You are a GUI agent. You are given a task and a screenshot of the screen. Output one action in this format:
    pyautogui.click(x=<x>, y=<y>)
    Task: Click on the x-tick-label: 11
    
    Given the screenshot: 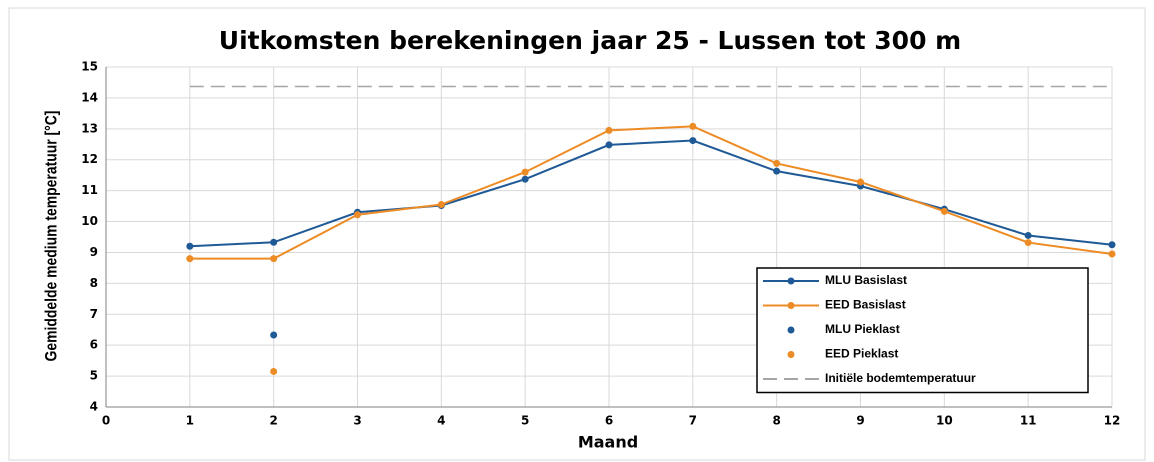 What is the action you would take?
    pyautogui.click(x=1028, y=421)
    